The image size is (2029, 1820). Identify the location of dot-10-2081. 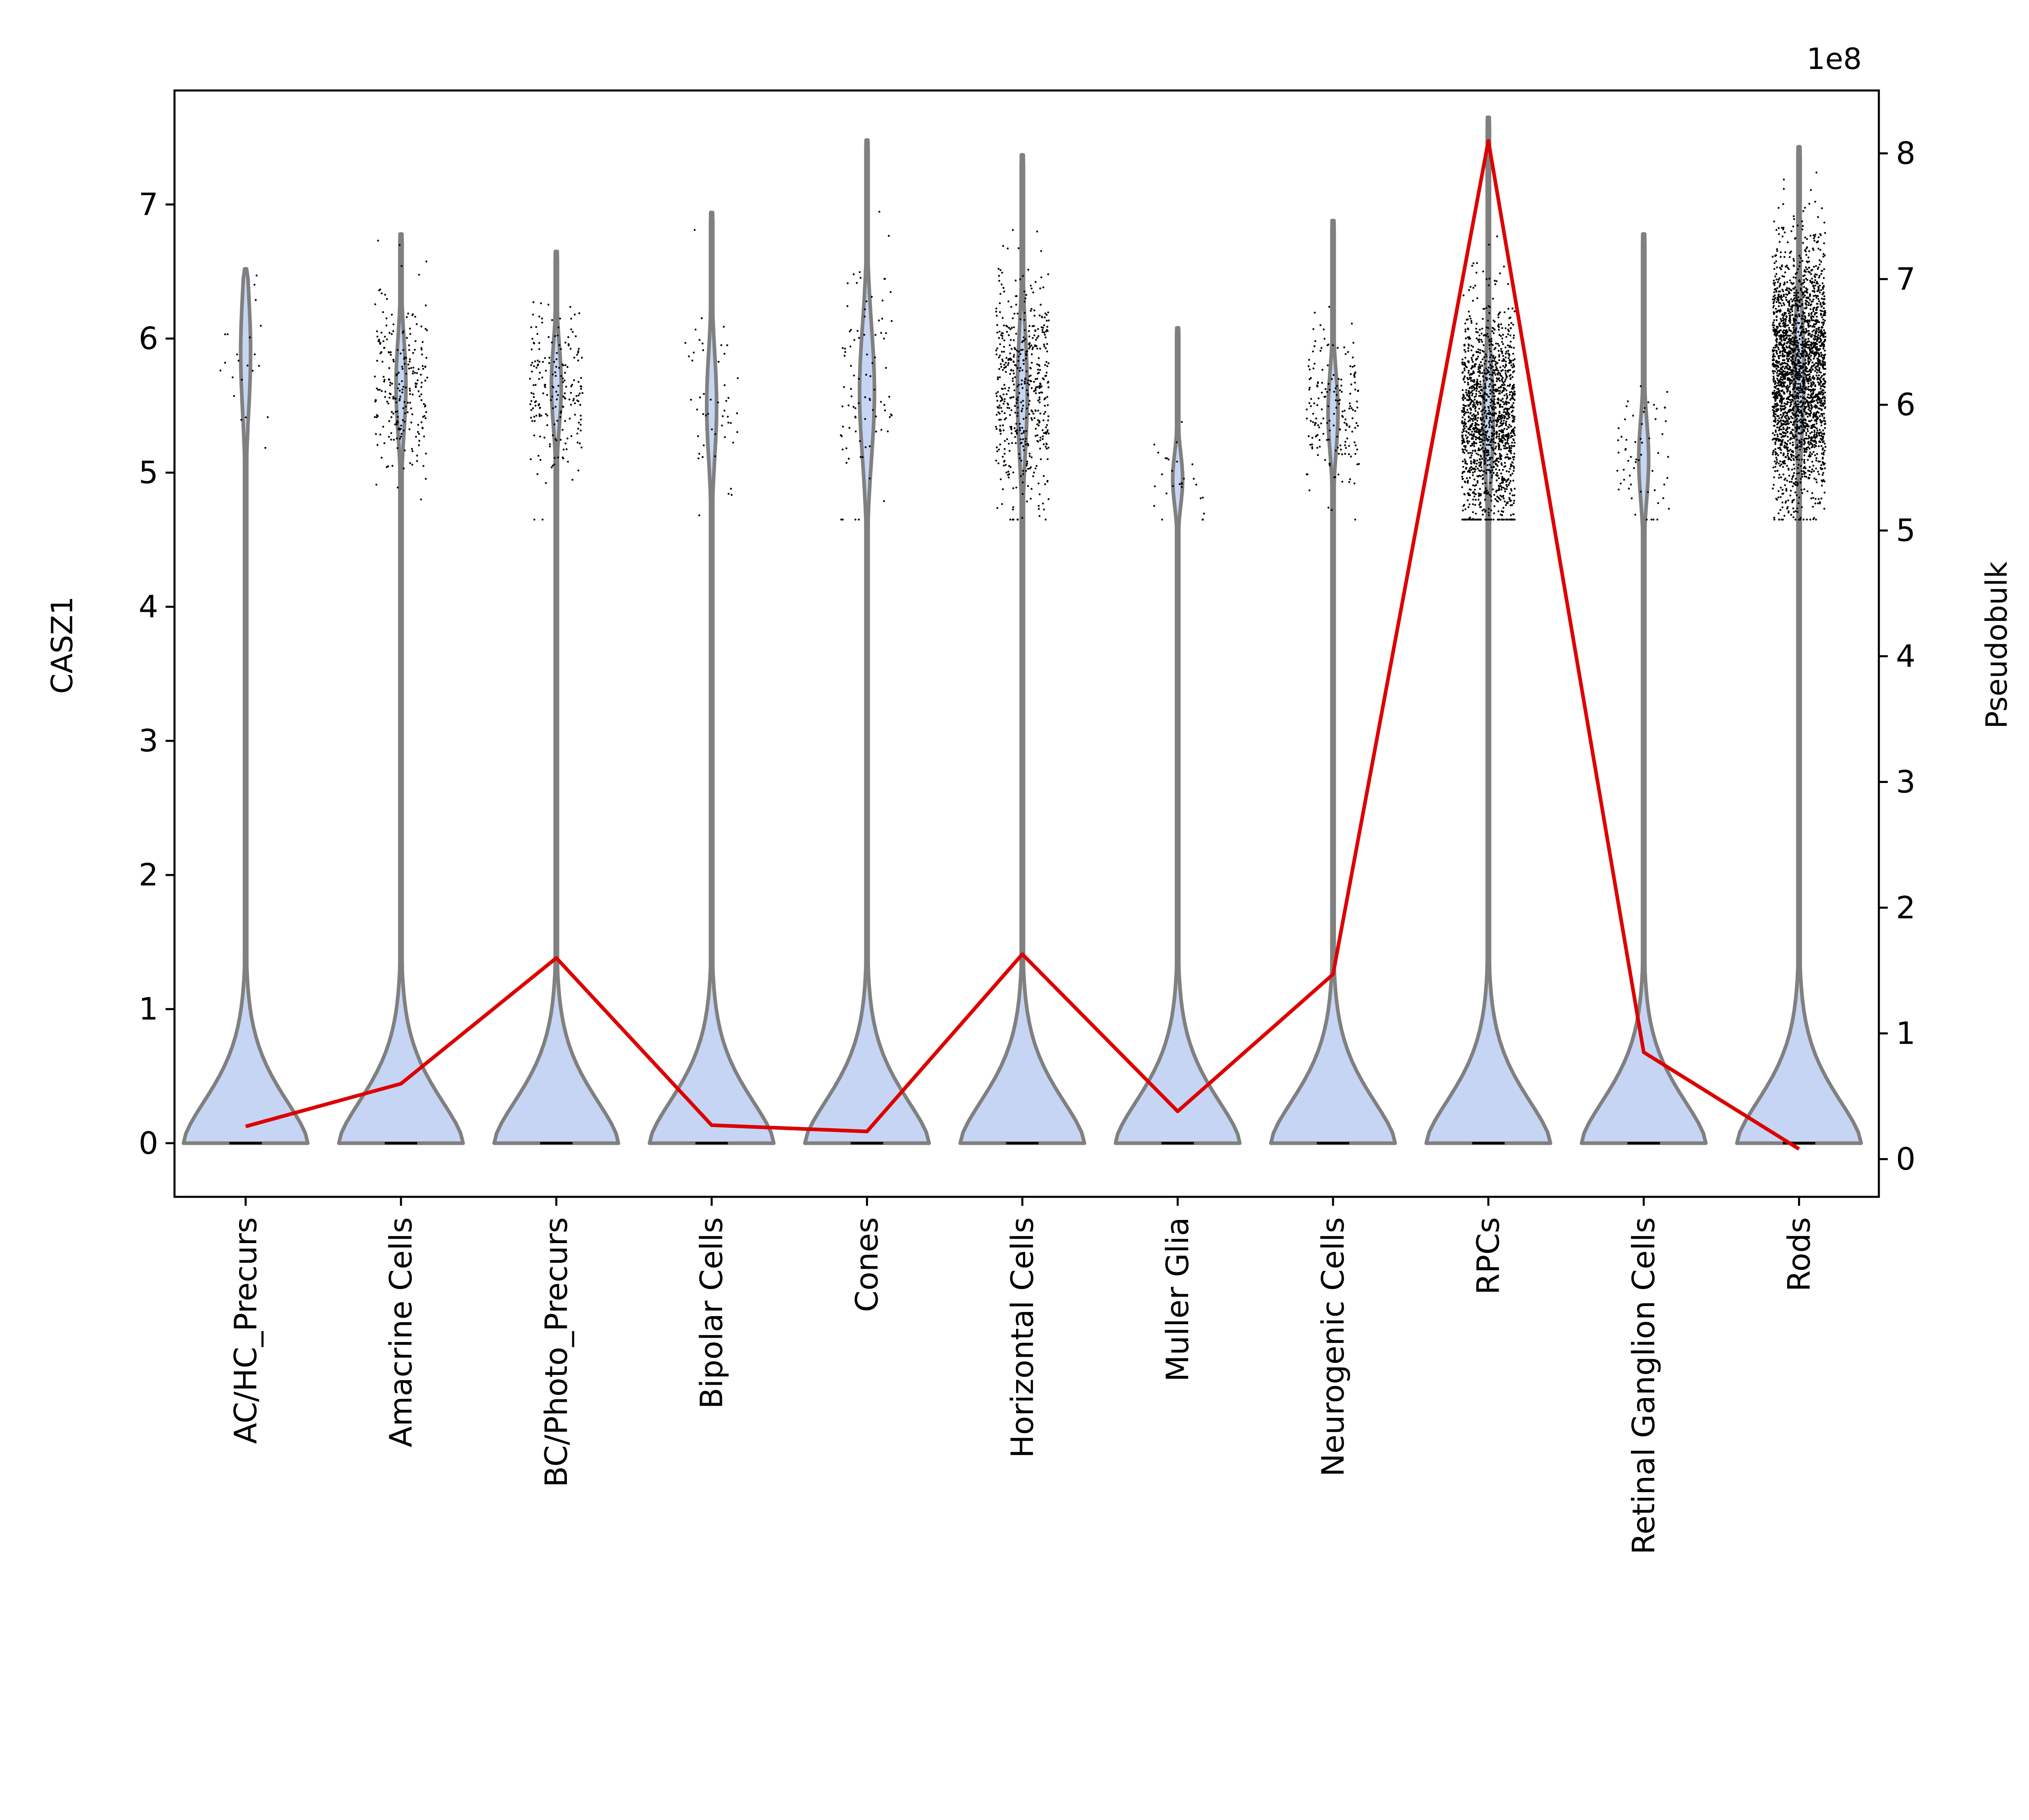
(1816, 405).